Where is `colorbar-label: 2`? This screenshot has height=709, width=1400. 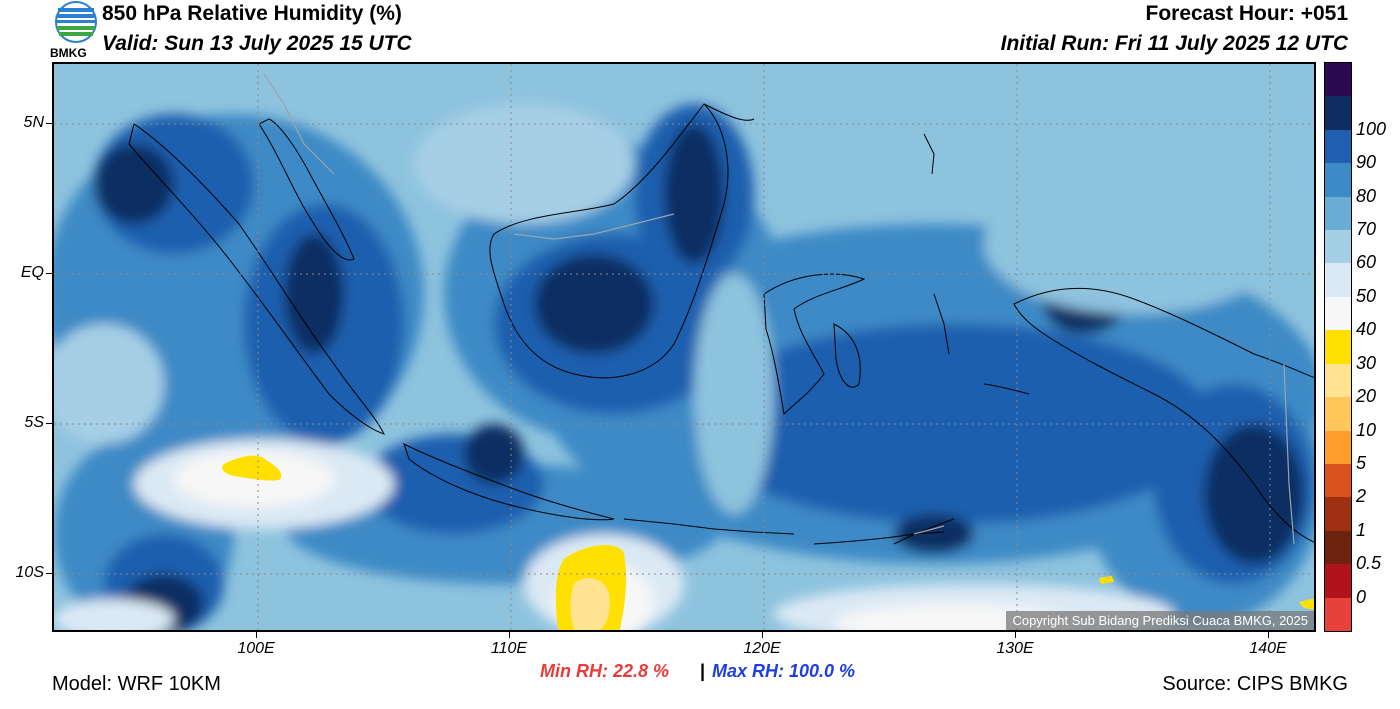 colorbar-label: 2 is located at coordinates (1361, 496).